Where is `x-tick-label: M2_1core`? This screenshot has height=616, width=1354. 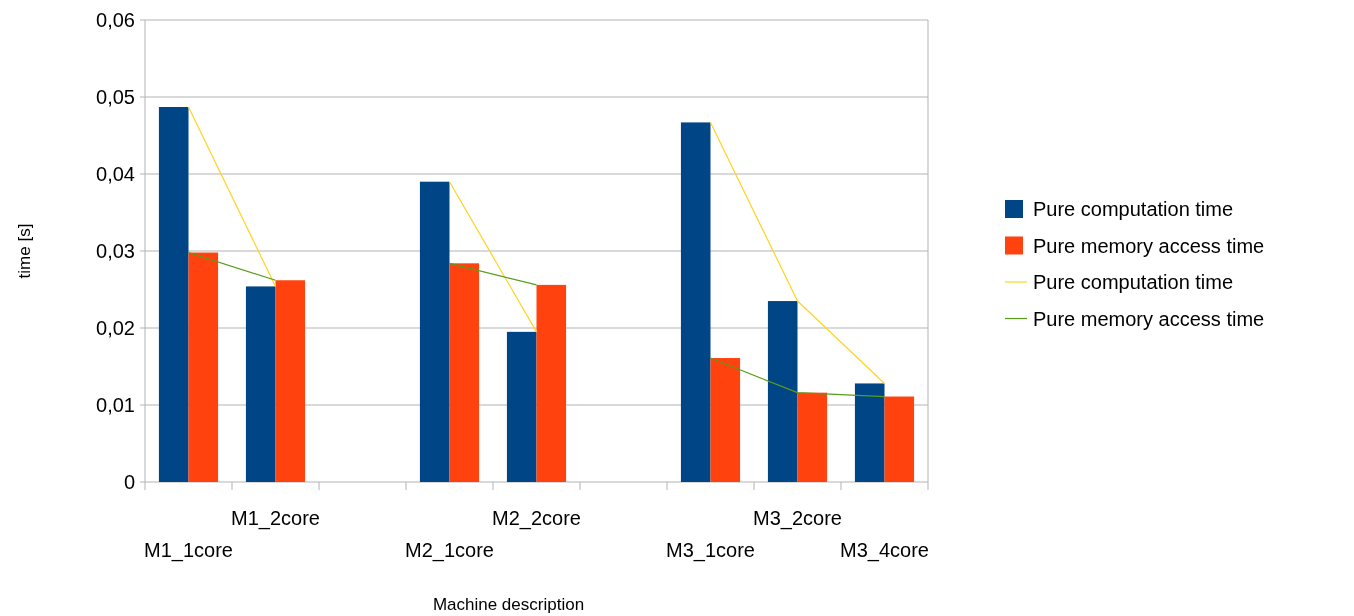 x-tick-label: M2_1core is located at coordinates (449, 550).